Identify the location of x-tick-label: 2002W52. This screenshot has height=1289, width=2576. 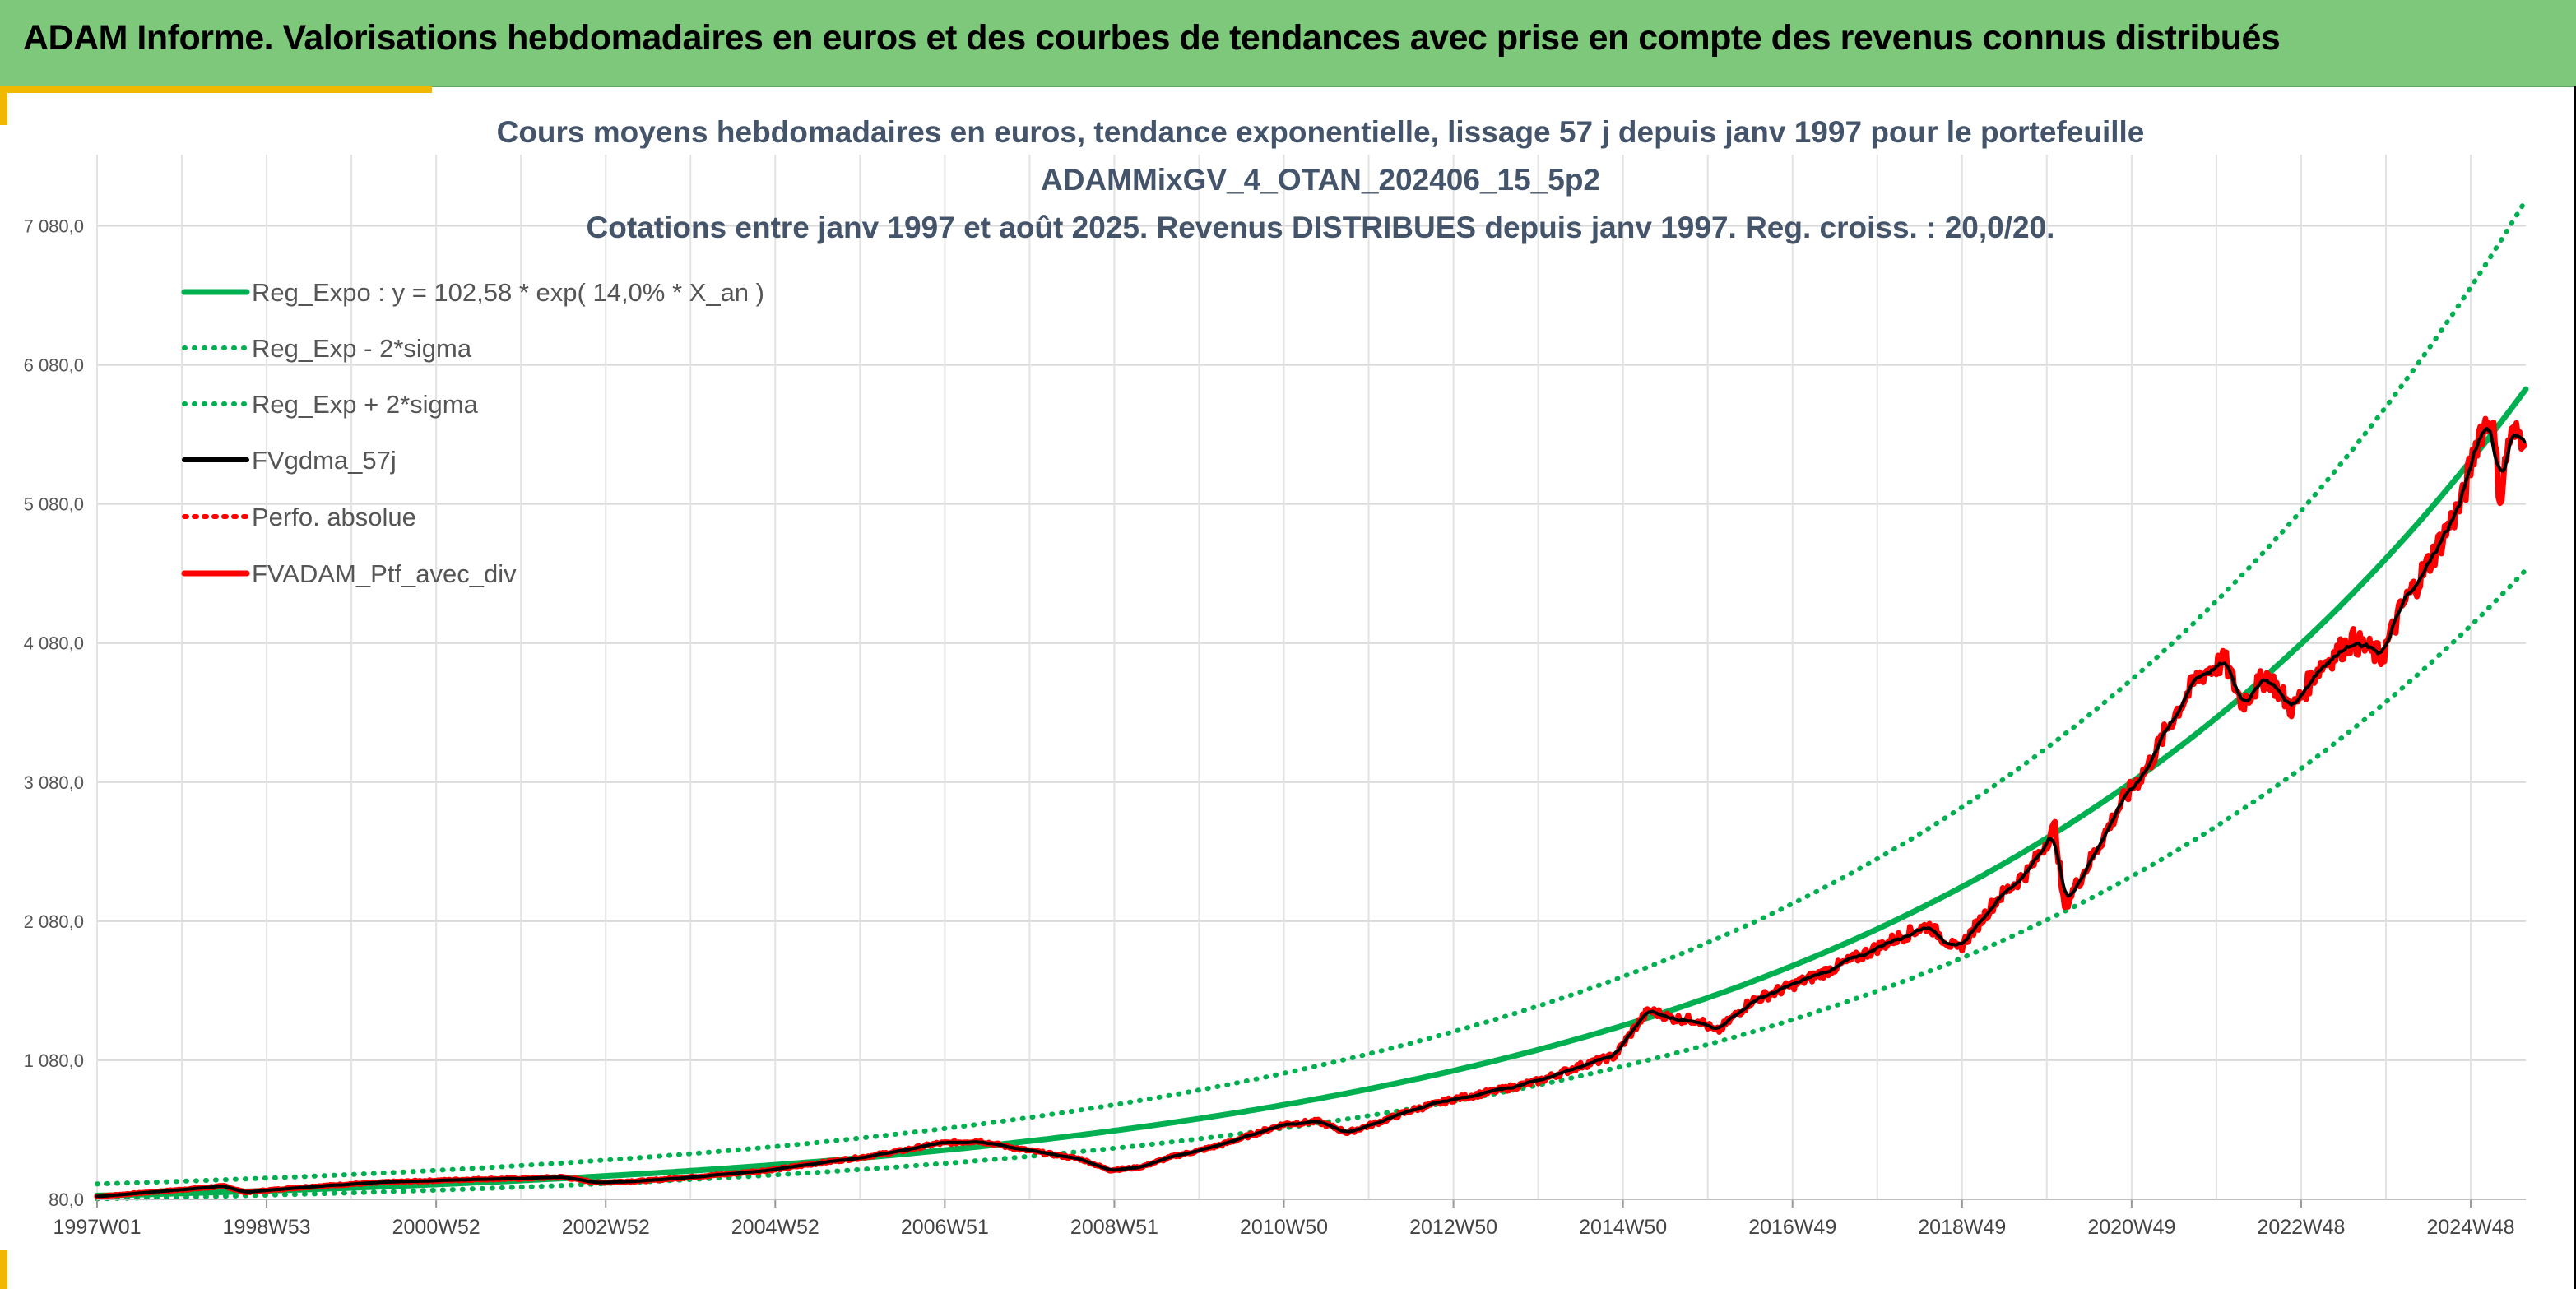
(606, 1227).